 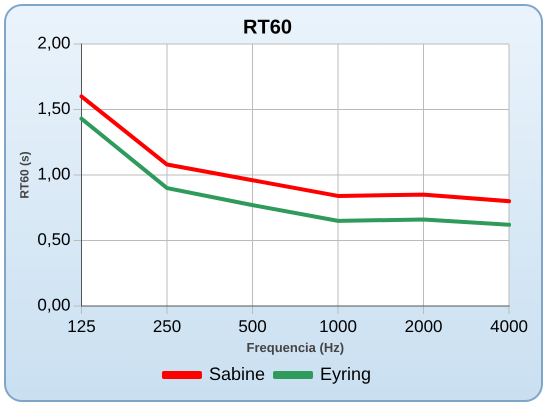 What do you see at coordinates (423, 326) in the screenshot?
I see `x-tick-label: 2000` at bounding box center [423, 326].